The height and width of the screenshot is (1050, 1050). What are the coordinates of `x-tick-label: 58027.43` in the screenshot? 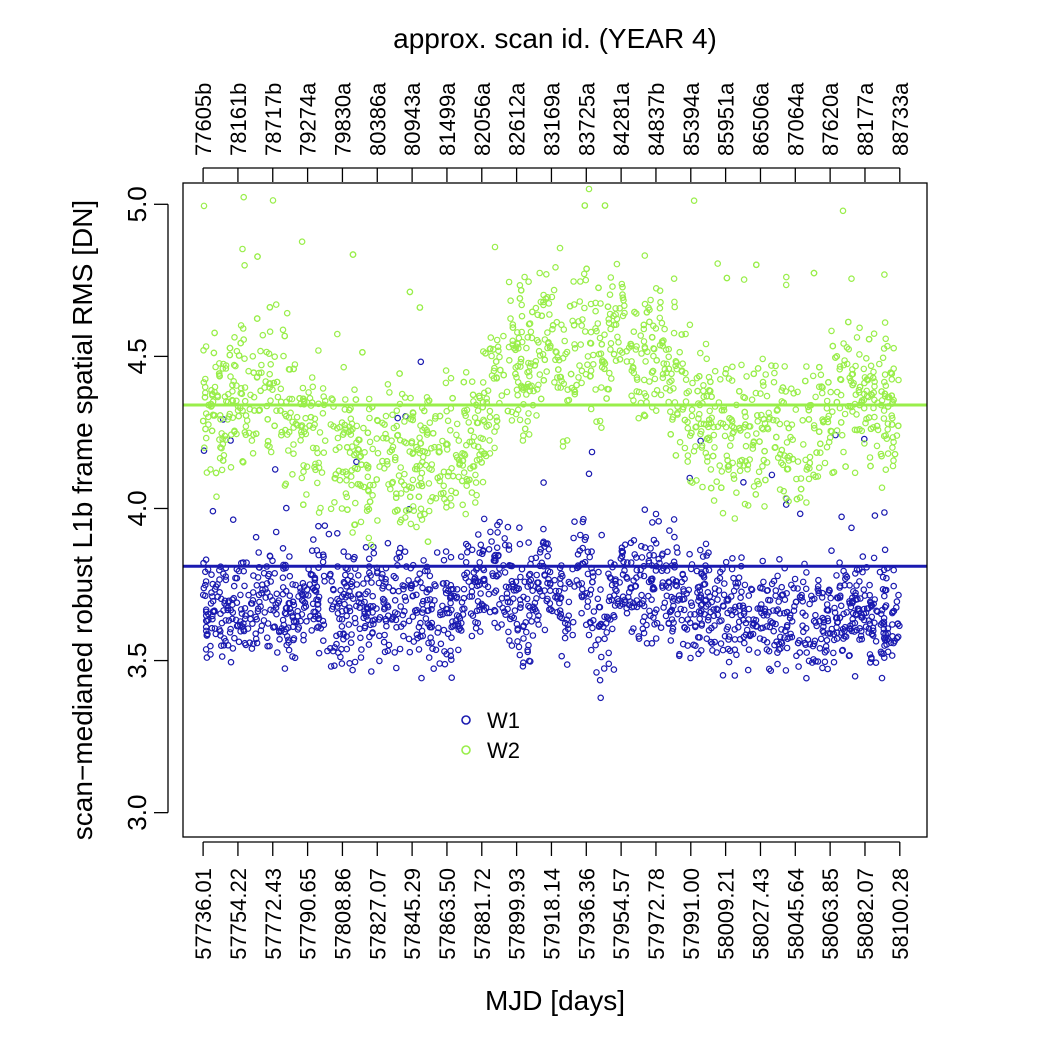 It's located at (760, 914).